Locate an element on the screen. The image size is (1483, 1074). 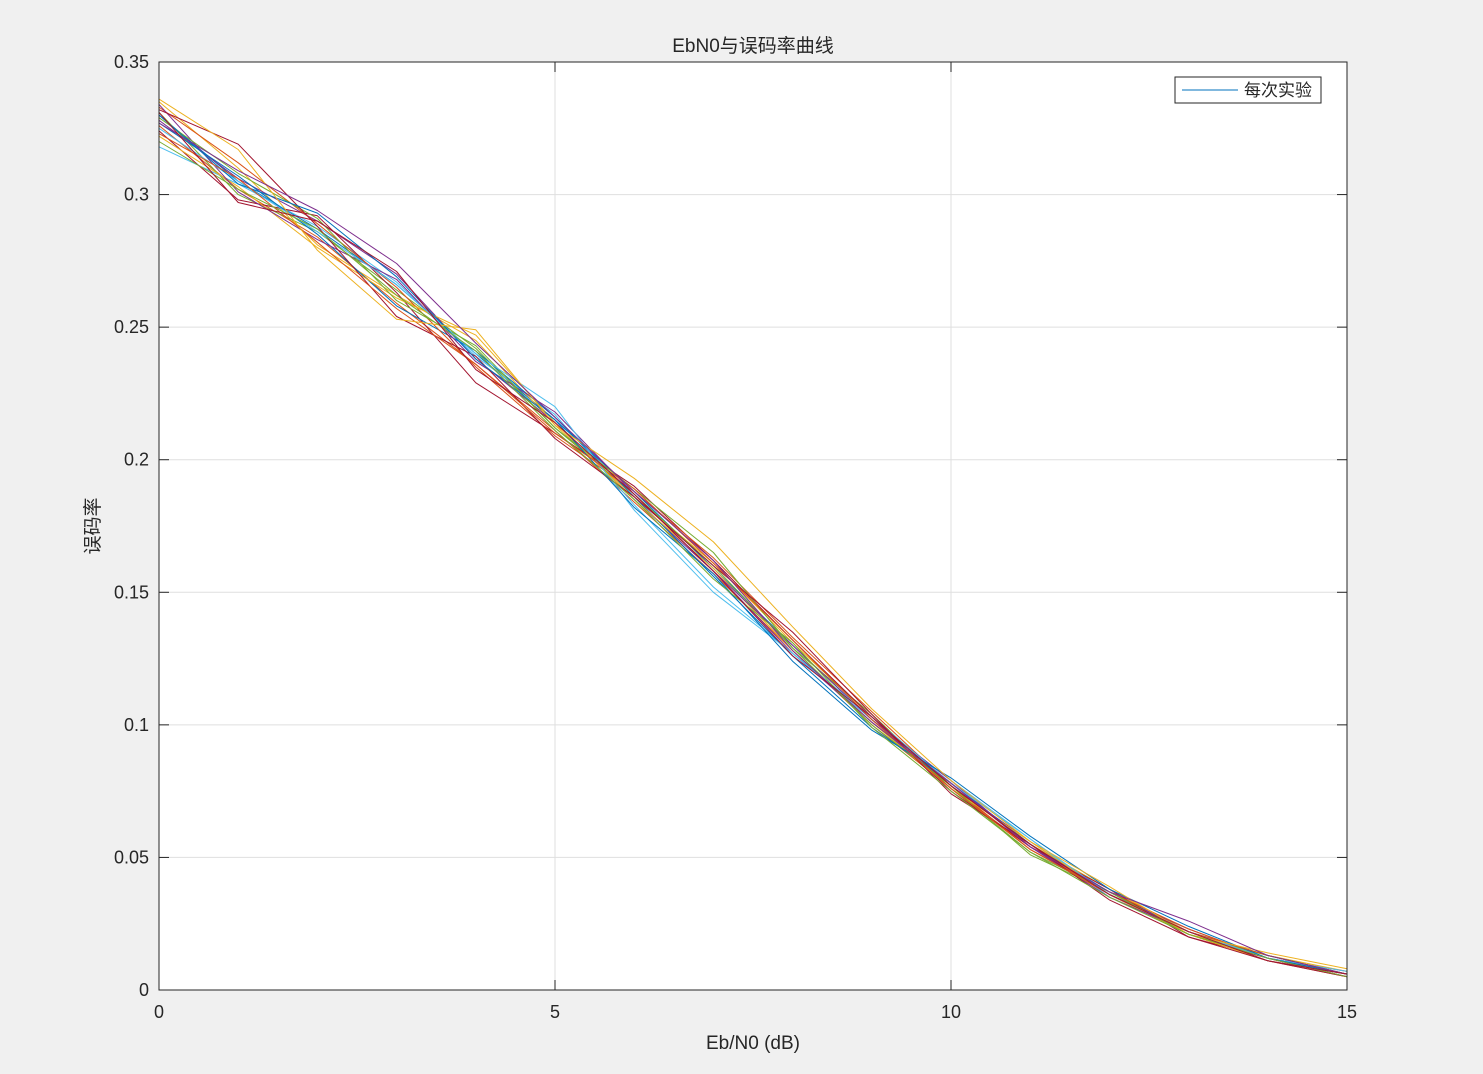
legend: 每次实验 is located at coordinates (1248, 90).